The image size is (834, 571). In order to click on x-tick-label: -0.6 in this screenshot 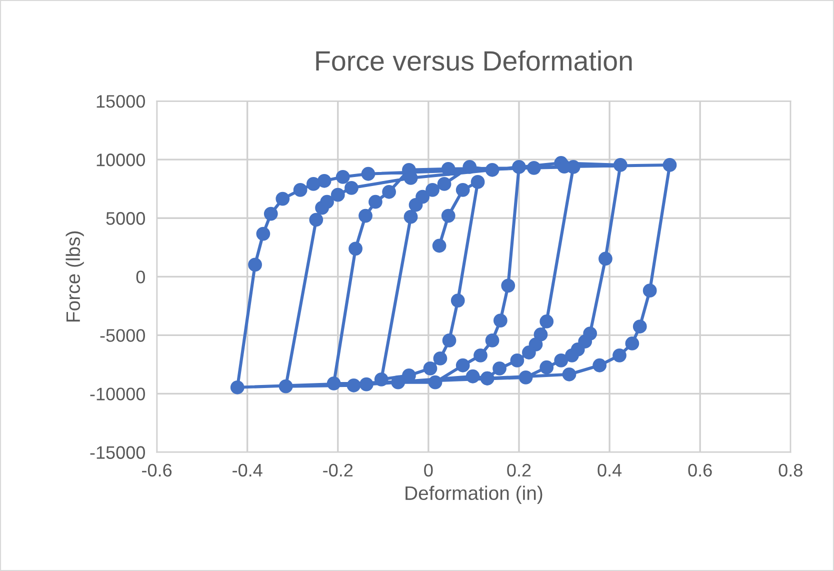, I will do `click(157, 470)`.